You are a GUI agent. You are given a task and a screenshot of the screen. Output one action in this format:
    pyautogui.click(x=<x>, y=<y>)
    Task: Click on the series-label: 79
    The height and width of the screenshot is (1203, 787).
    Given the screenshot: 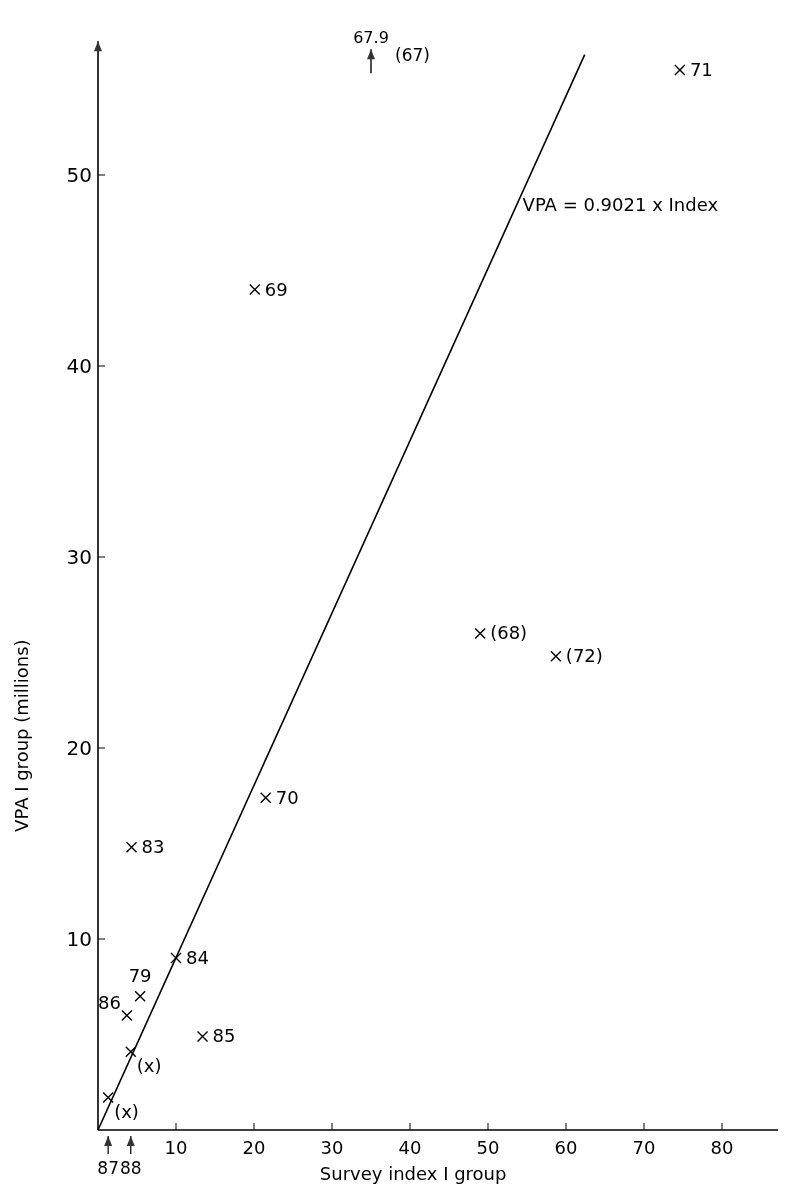 What is the action you would take?
    pyautogui.click(x=140, y=976)
    